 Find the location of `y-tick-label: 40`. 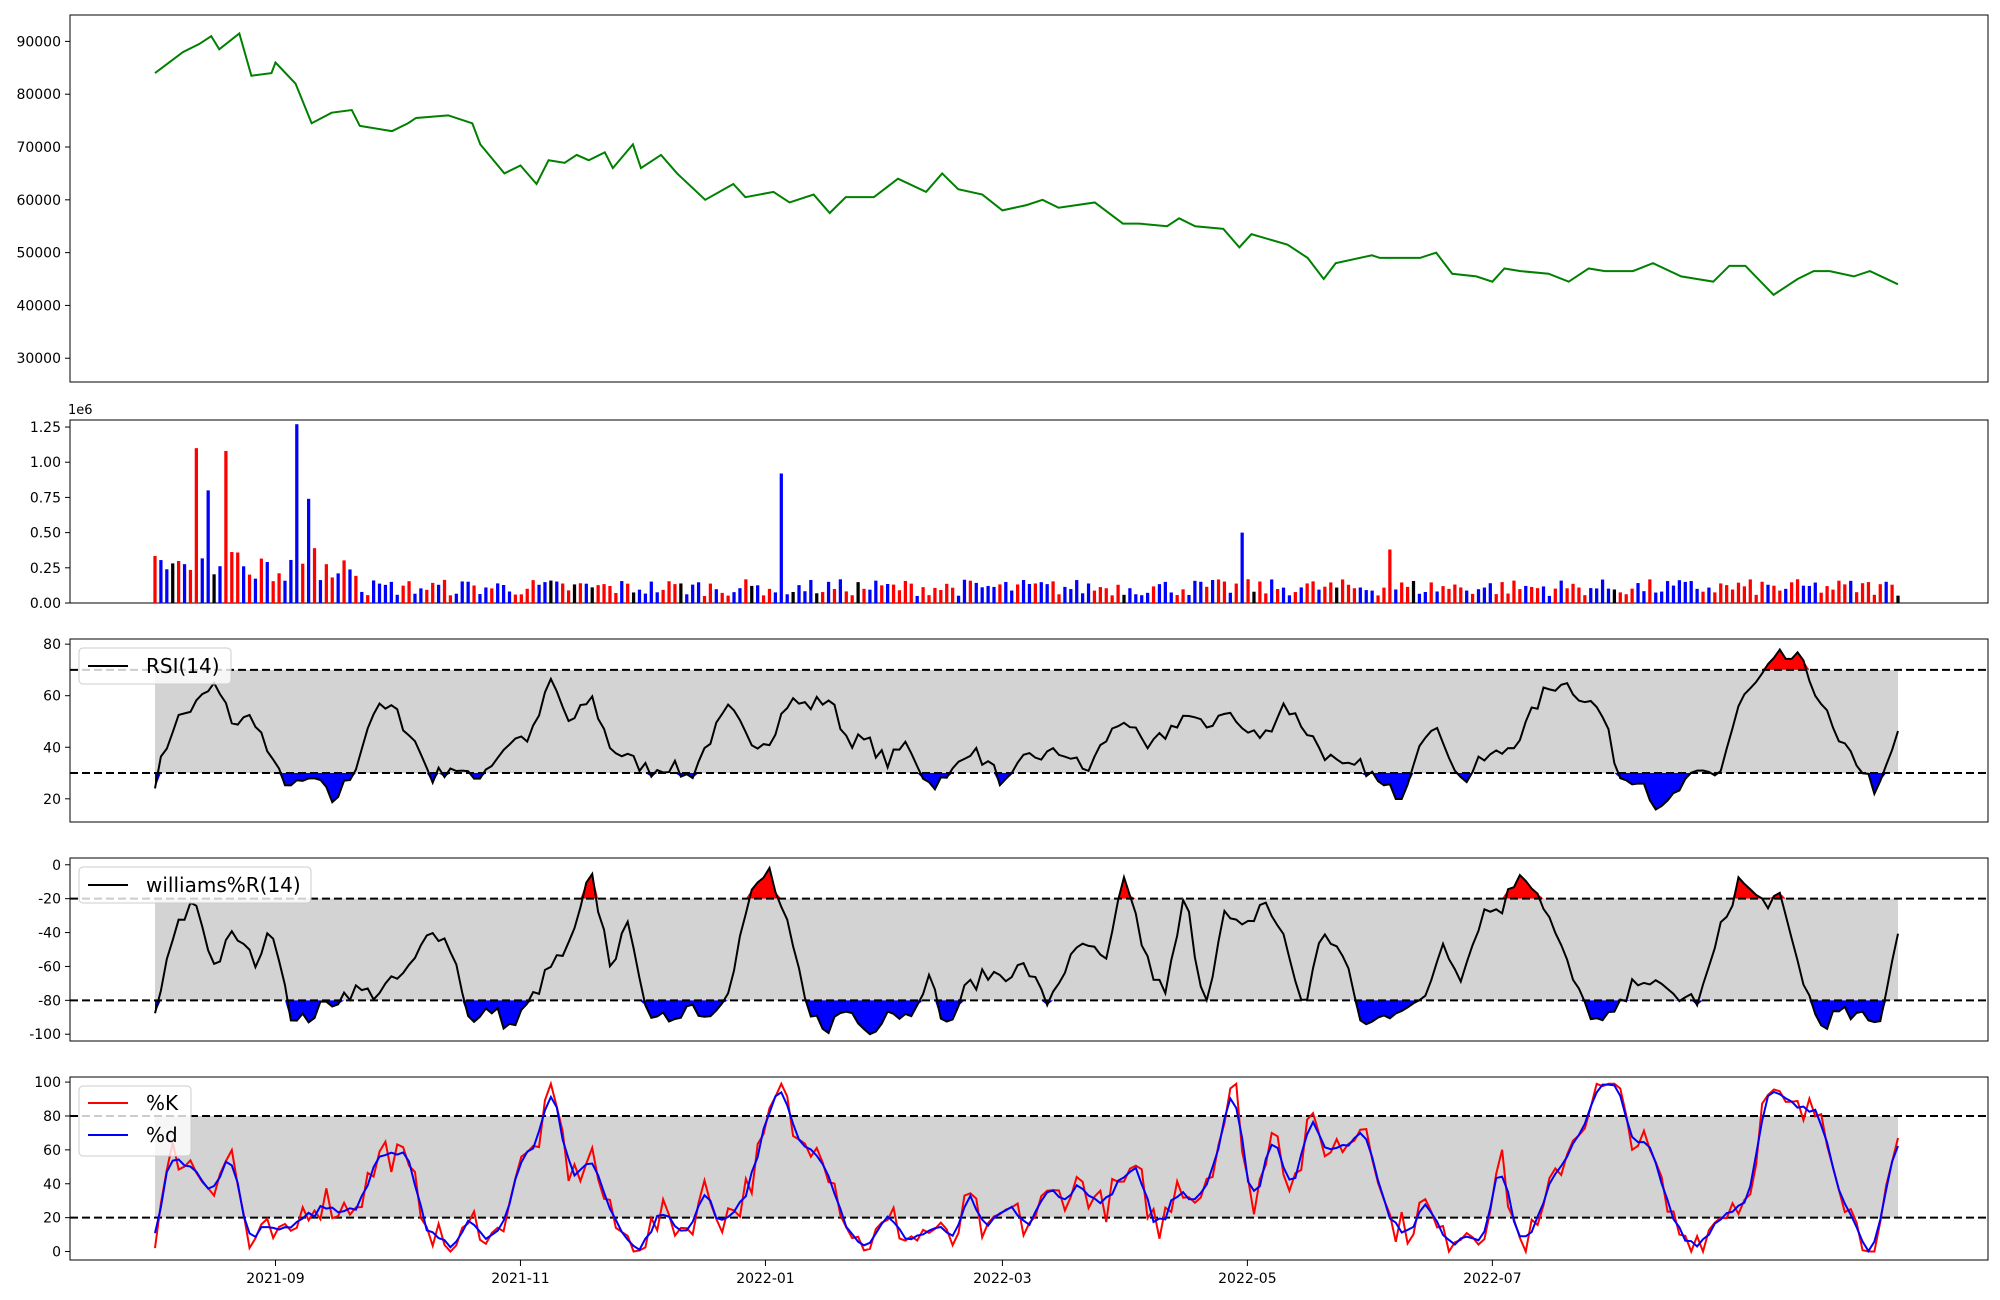

y-tick-label: 40 is located at coordinates (52, 748).